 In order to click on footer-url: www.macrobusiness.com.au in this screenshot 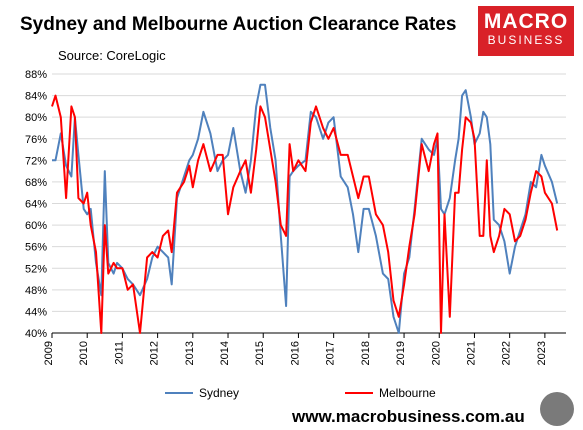, I will do `click(408, 416)`.